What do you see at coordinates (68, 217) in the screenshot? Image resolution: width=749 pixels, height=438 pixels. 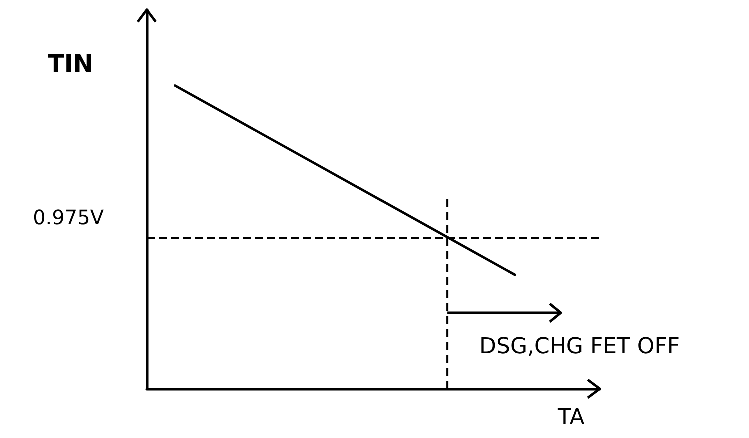 I see `ref-line-label: 0.975V` at bounding box center [68, 217].